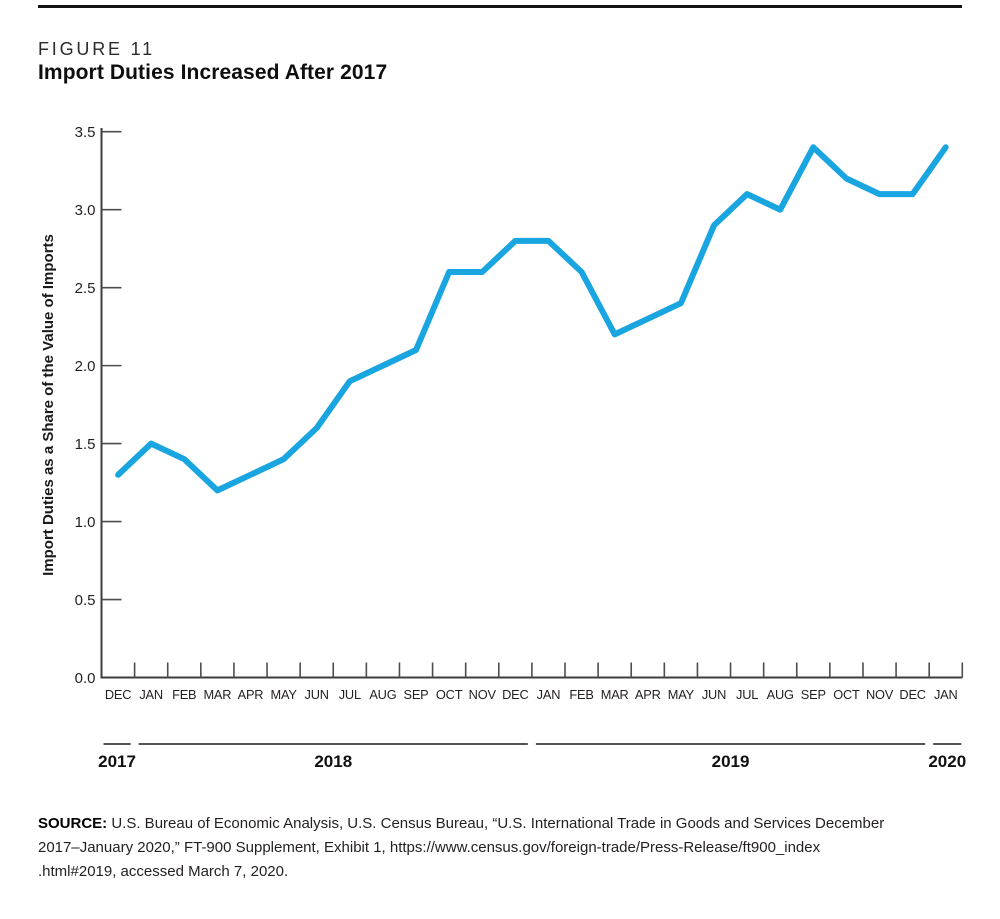 This screenshot has width=1000, height=919. I want to click on year-label: 2019, so click(731, 761).